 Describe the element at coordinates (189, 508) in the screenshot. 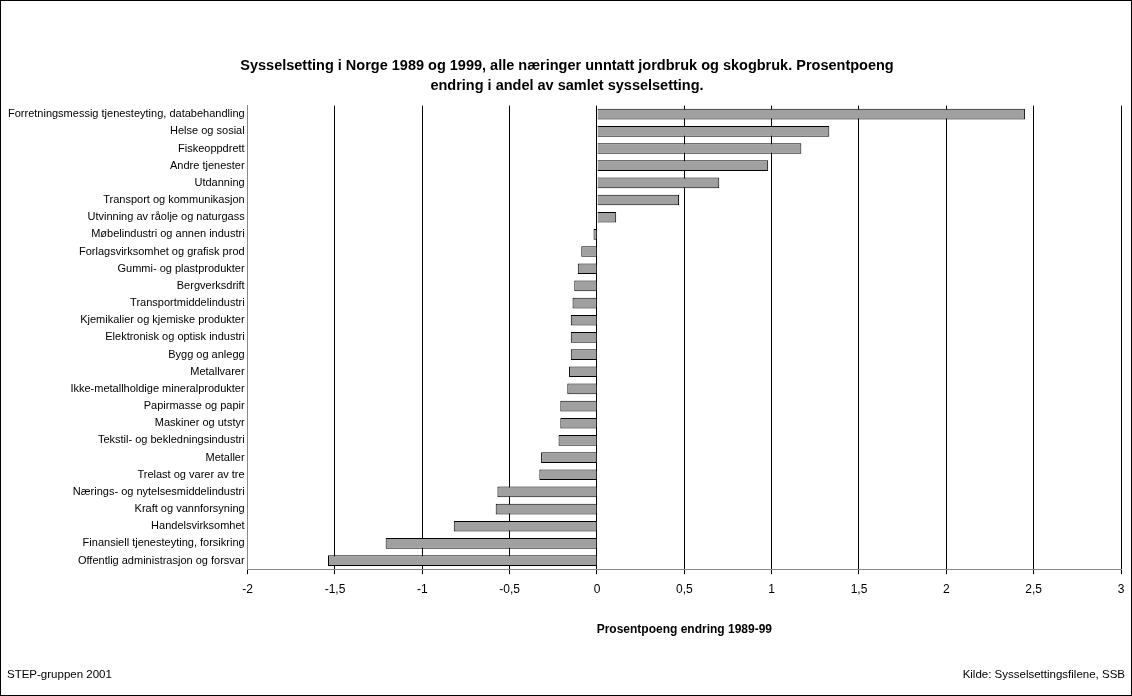

I see `y-tick-label: Kraft og vannforsyning` at that location.